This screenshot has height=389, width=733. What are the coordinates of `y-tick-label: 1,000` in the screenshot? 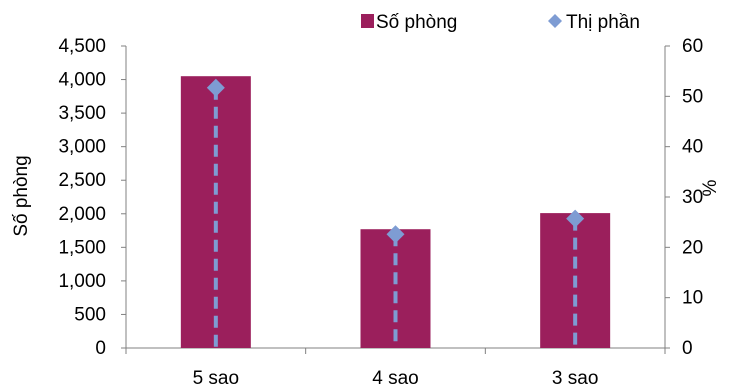 It's located at (82, 281).